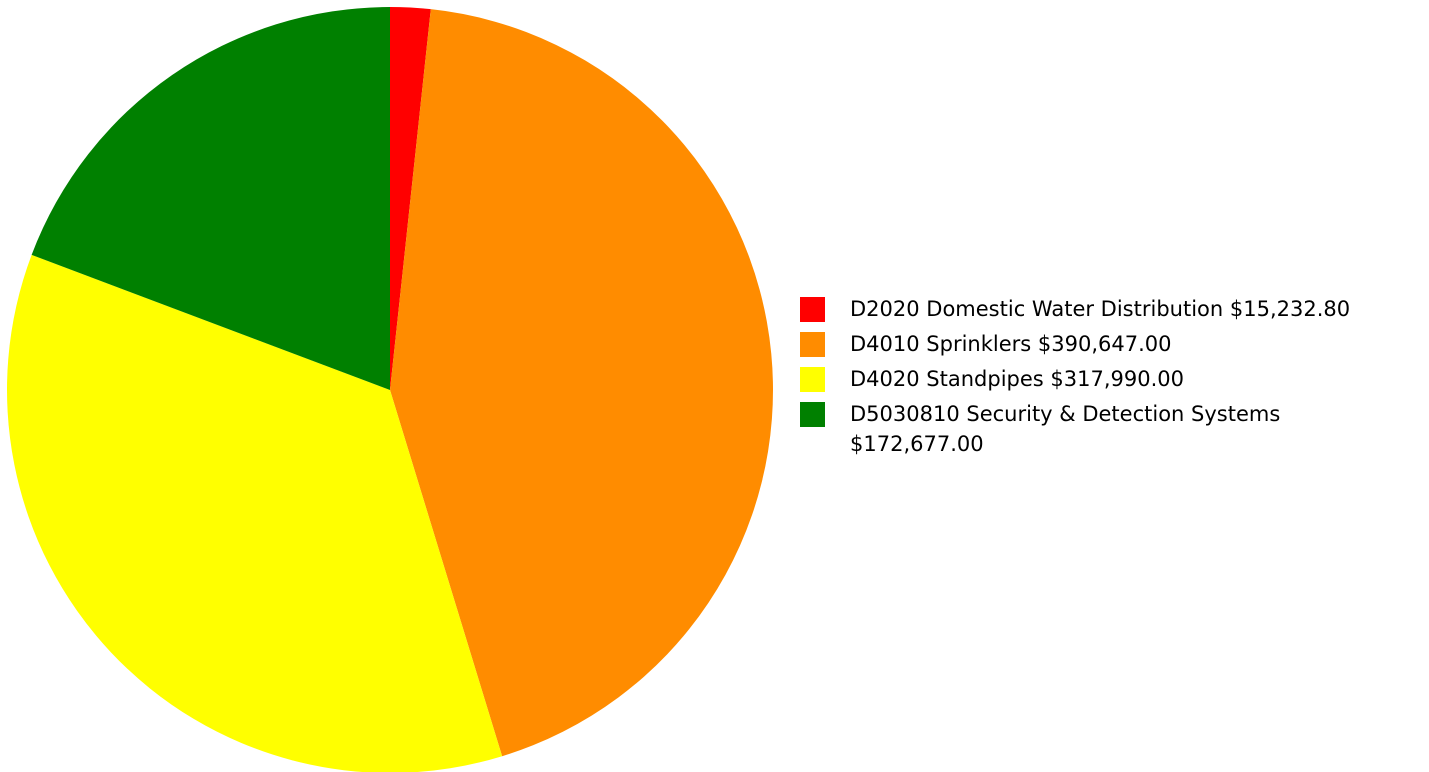  Describe the element at coordinates (1117, 379) in the screenshot. I see `legend-amount-standpipes: $317,990.00` at that location.